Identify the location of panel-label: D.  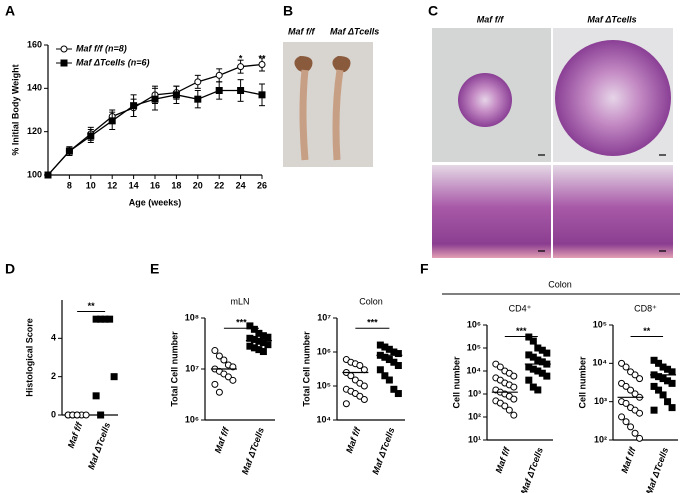
(10, 269).